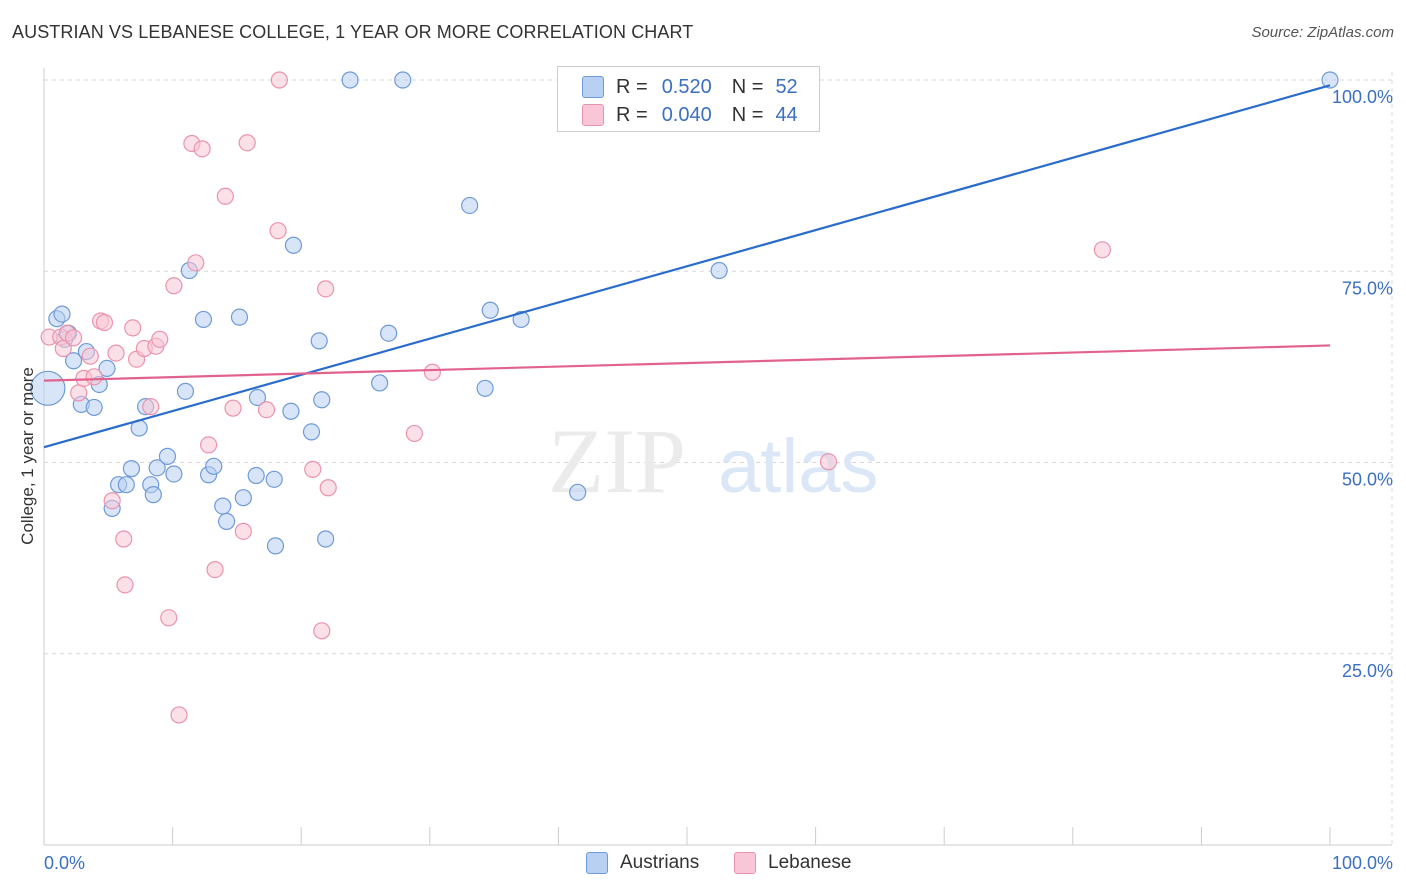 This screenshot has height=892, width=1406. What do you see at coordinates (1322, 32) in the screenshot?
I see `source-credit: Source: ZipAtlas.com` at bounding box center [1322, 32].